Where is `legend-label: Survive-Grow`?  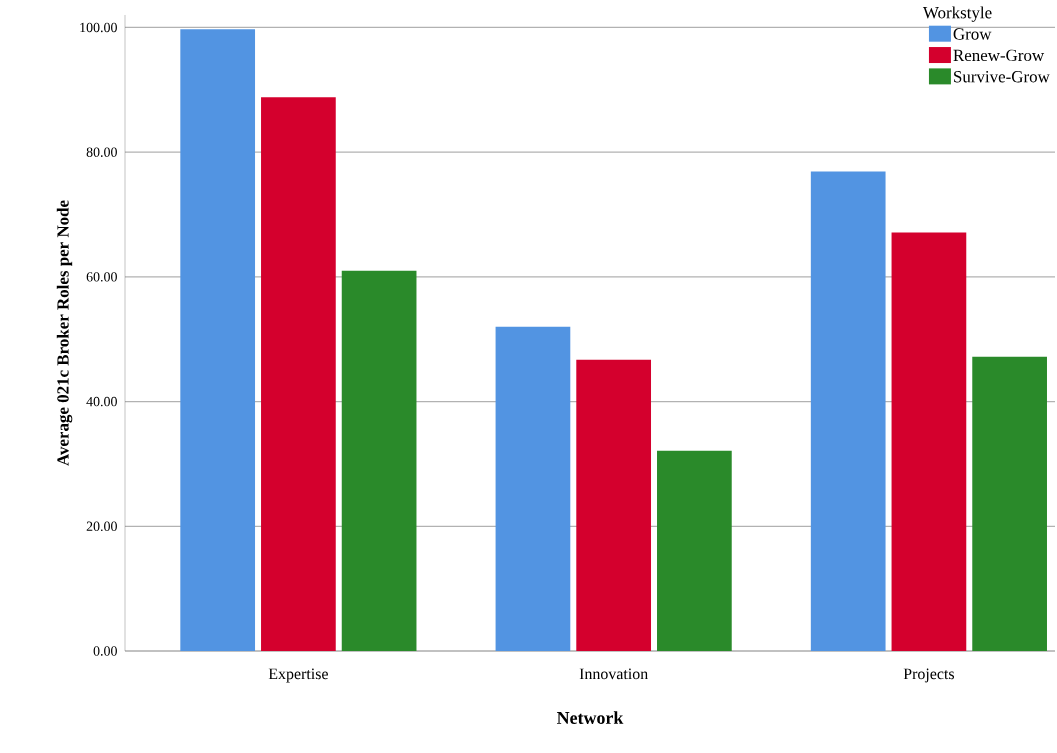 legend-label: Survive-Grow is located at coordinates (1002, 77).